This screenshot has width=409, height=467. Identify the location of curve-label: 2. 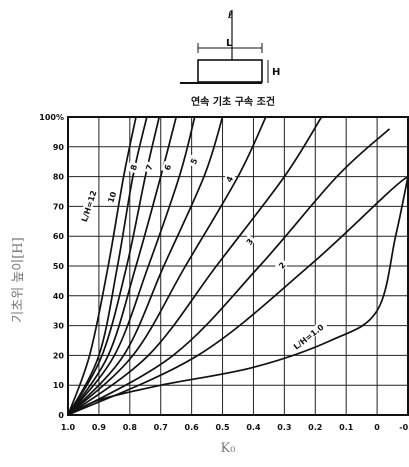
(282, 266).